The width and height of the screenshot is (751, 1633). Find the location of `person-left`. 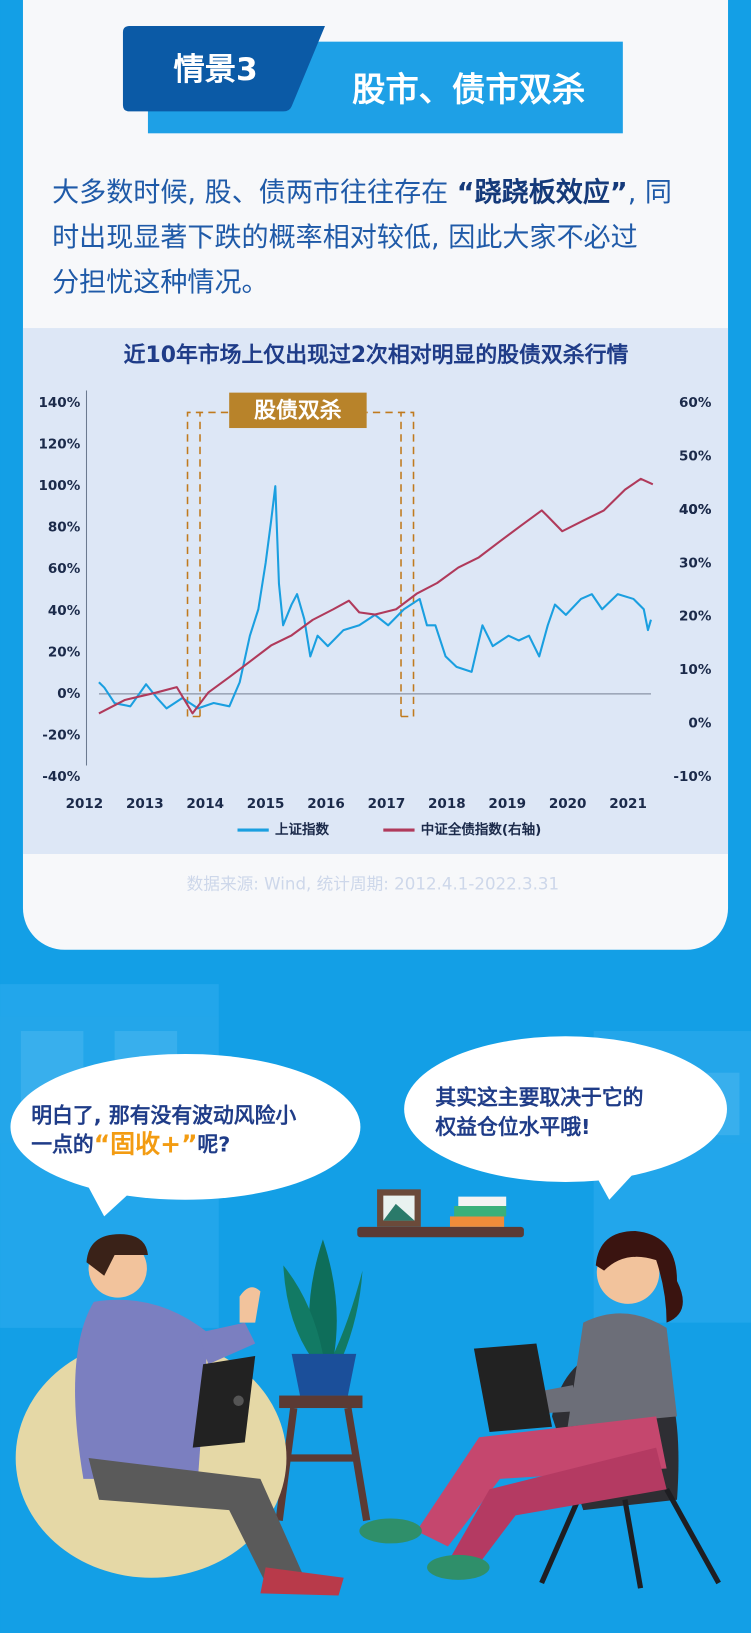

person-left is located at coordinates (179, 1415).